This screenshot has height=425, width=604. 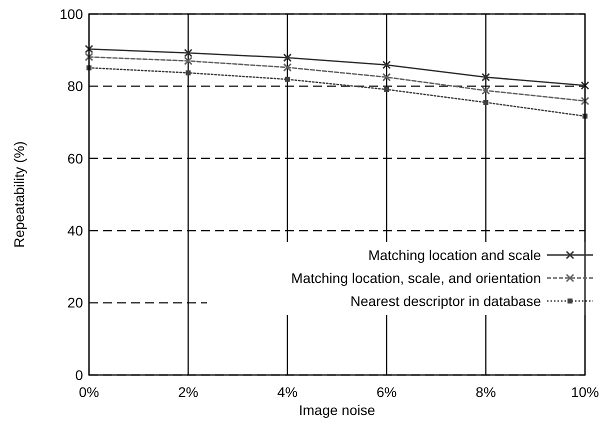 What do you see at coordinates (188, 392) in the screenshot?
I see `x-tick-label: 2%` at bounding box center [188, 392].